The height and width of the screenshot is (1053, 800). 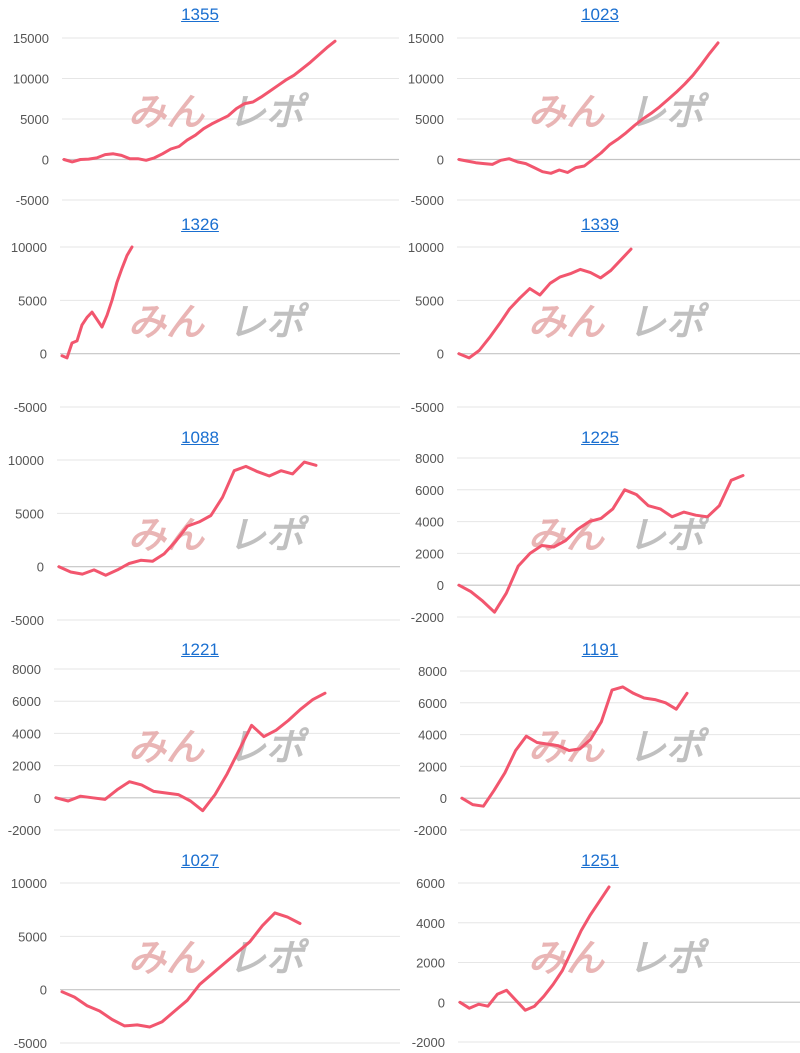 I want to click on chart-svg: 6000 4000 2000 0 -2000 みん レポ, so click(x=606, y=963).